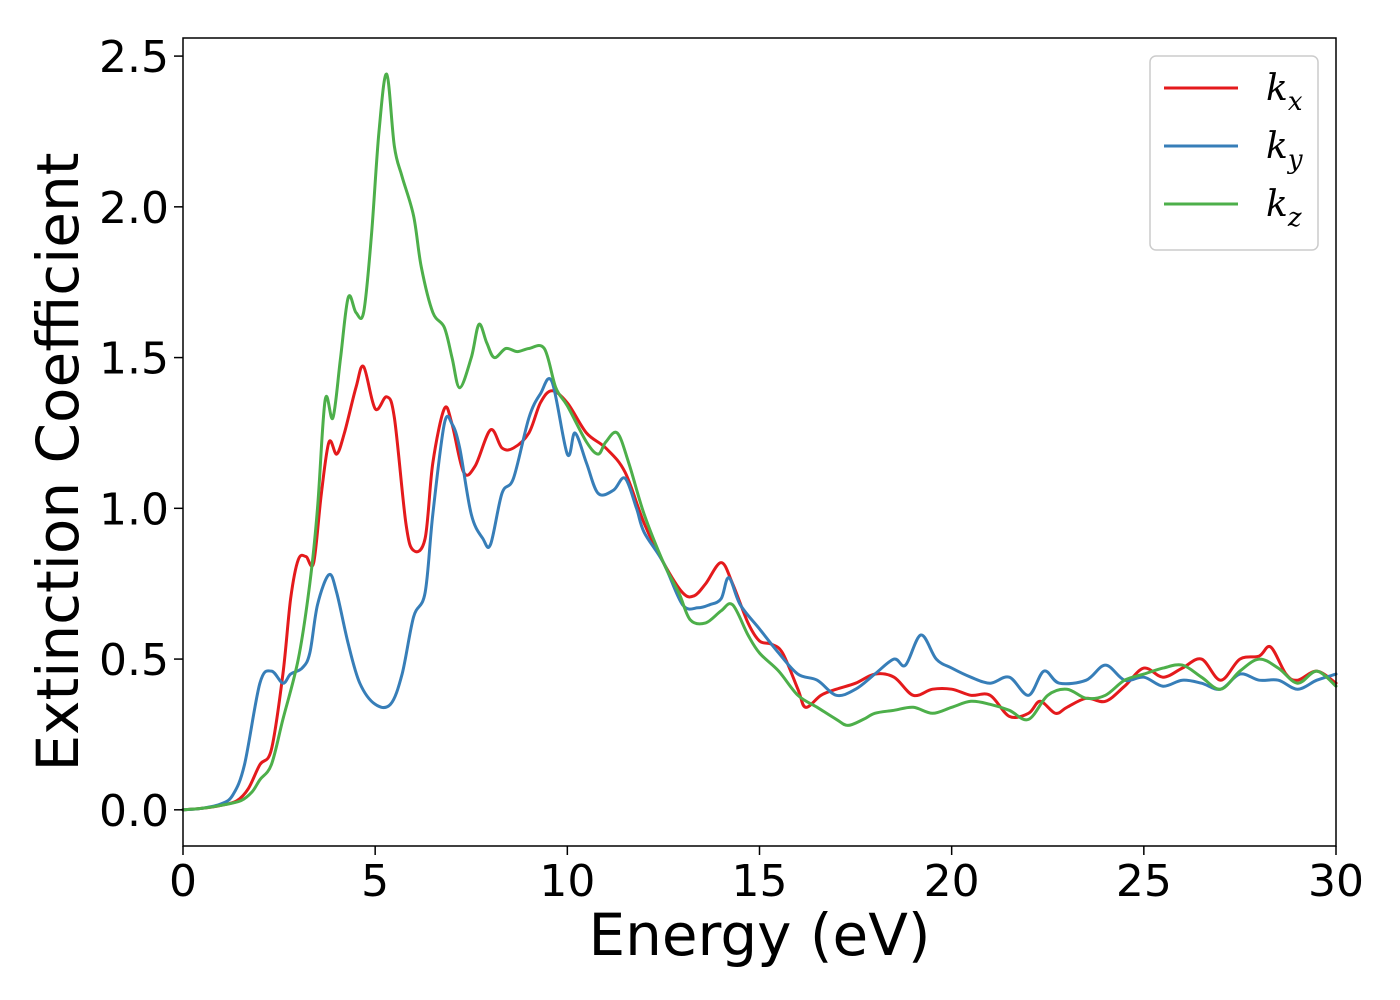 This screenshot has width=1400, height=1000. Describe the element at coordinates (1234, 153) in the screenshot. I see `legend-box` at that location.